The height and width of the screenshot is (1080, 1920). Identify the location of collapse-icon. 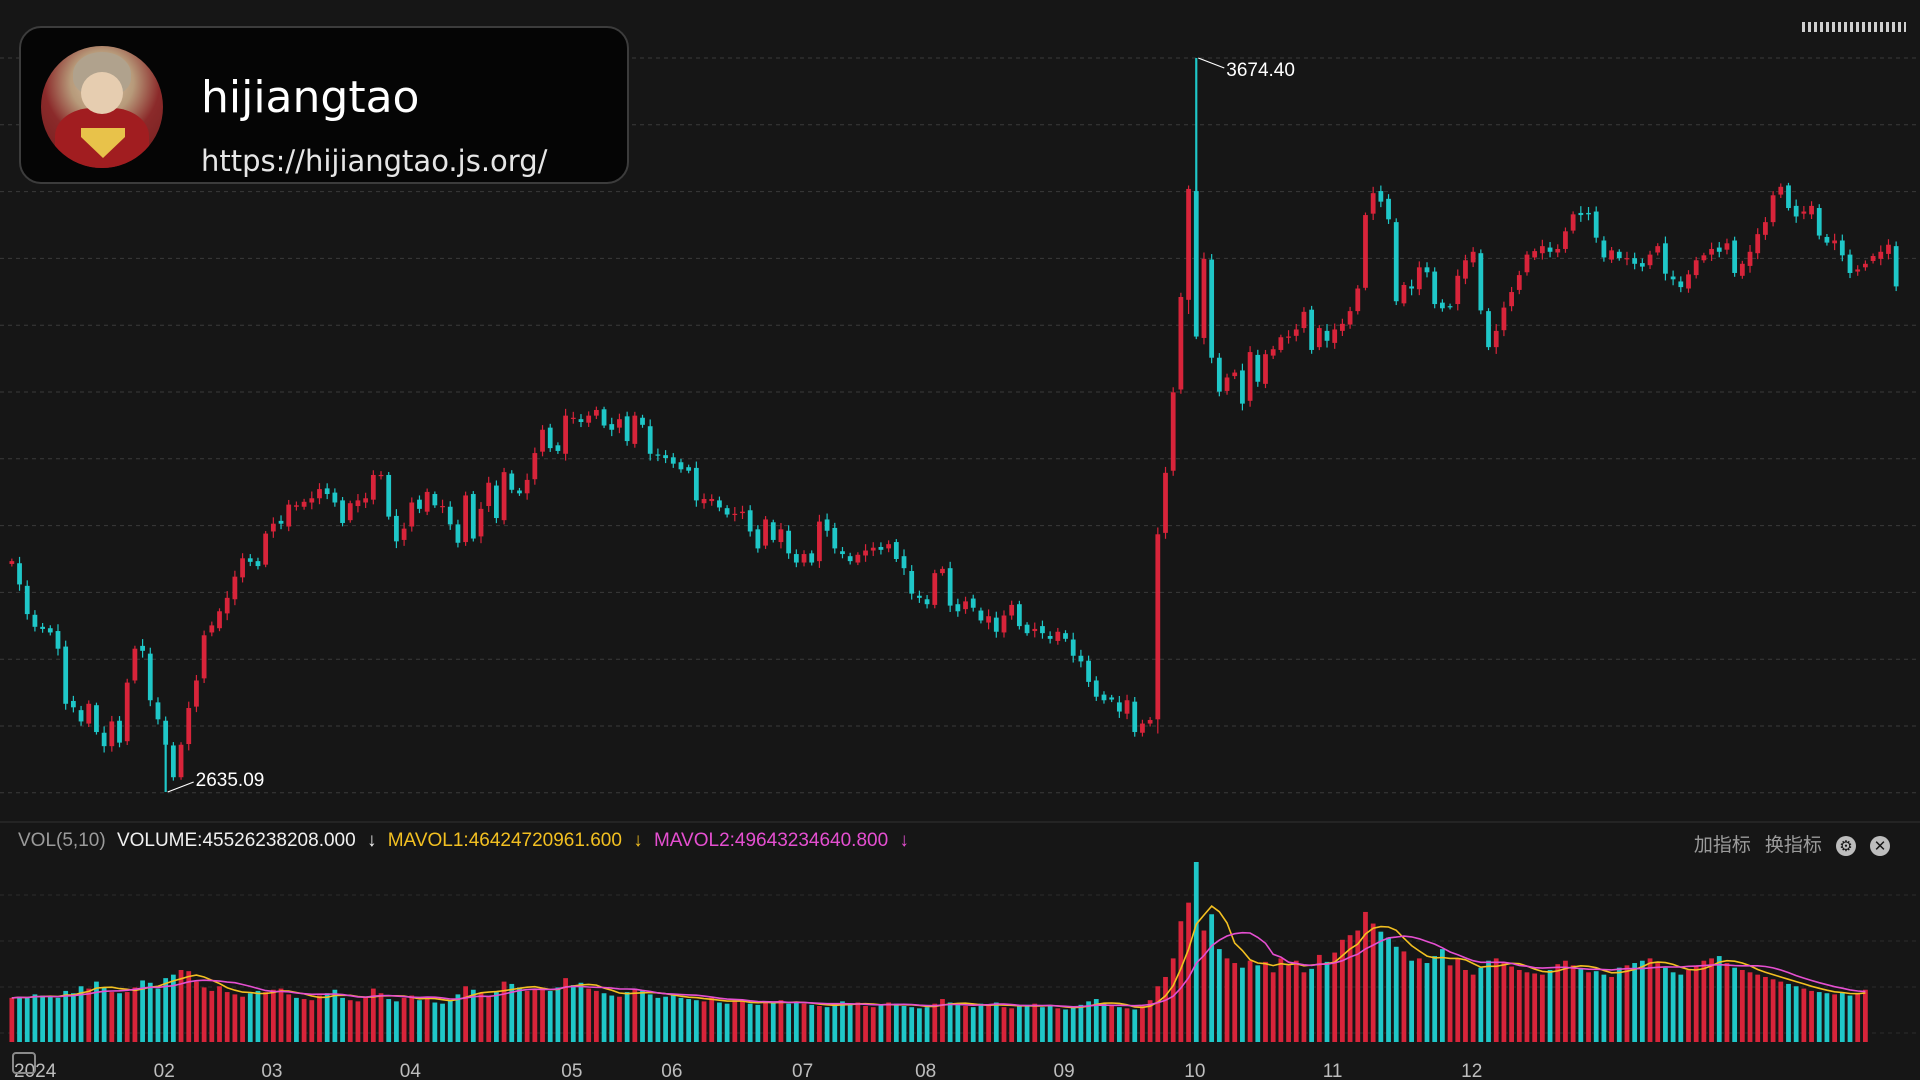
(24, 1063).